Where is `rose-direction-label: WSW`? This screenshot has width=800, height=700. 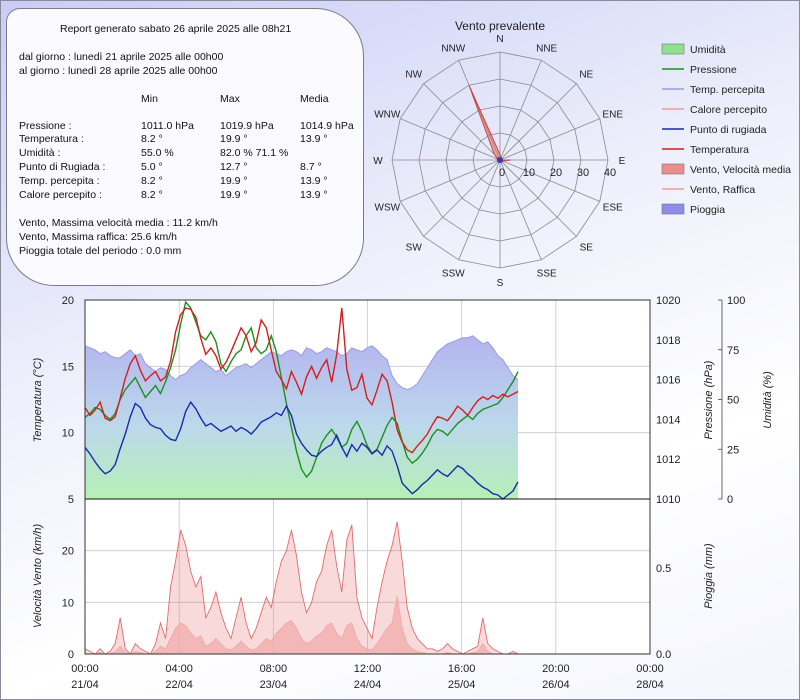 rose-direction-label: WSW is located at coordinates (388, 208).